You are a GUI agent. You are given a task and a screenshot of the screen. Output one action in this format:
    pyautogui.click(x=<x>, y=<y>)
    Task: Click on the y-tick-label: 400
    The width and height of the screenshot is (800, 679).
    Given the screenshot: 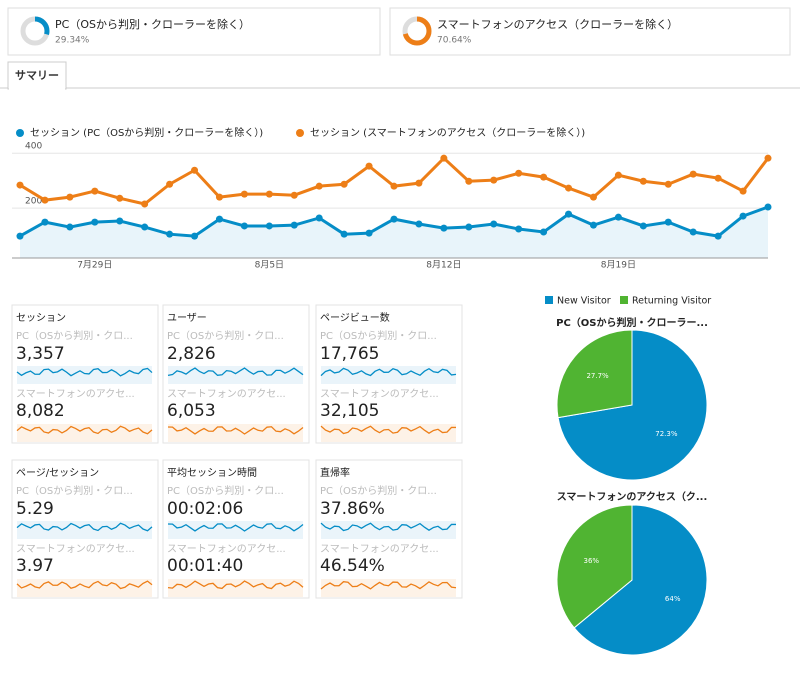 What is the action you would take?
    pyautogui.click(x=33, y=147)
    